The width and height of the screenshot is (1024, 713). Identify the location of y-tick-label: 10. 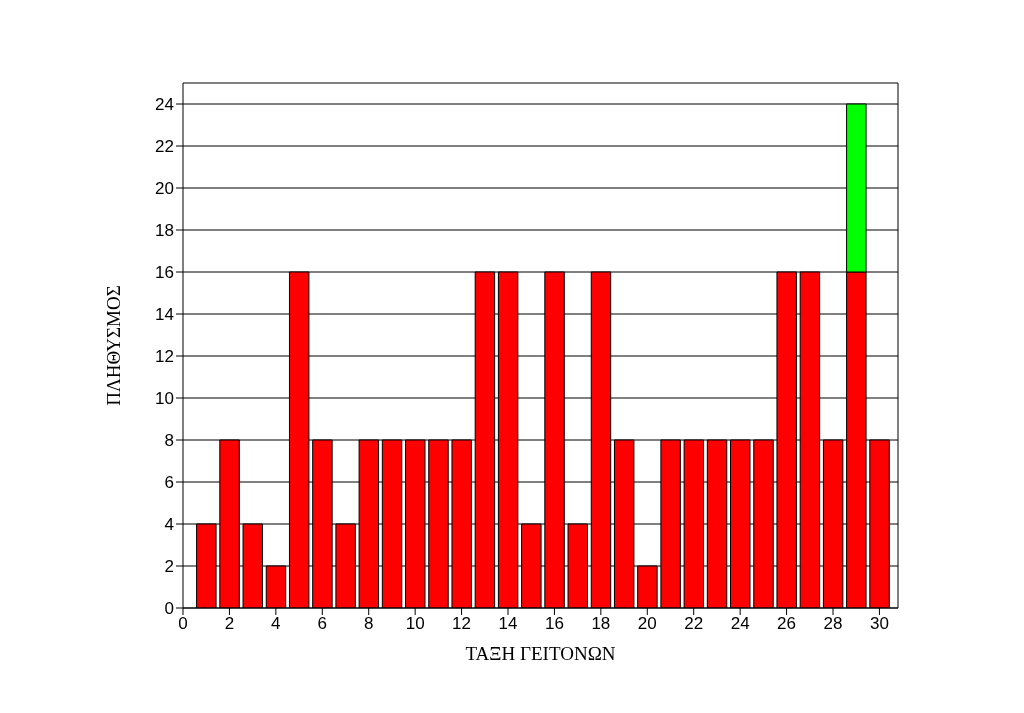
(164, 399).